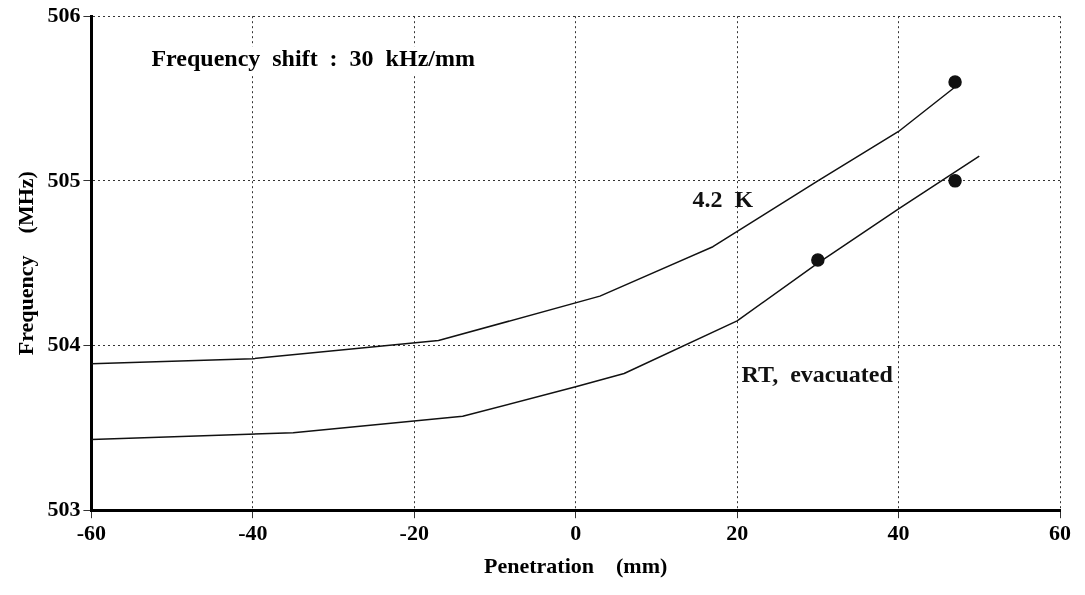 The image size is (1085, 595). Describe the element at coordinates (414, 533) in the screenshot. I see `x-tick-label: -20` at that location.